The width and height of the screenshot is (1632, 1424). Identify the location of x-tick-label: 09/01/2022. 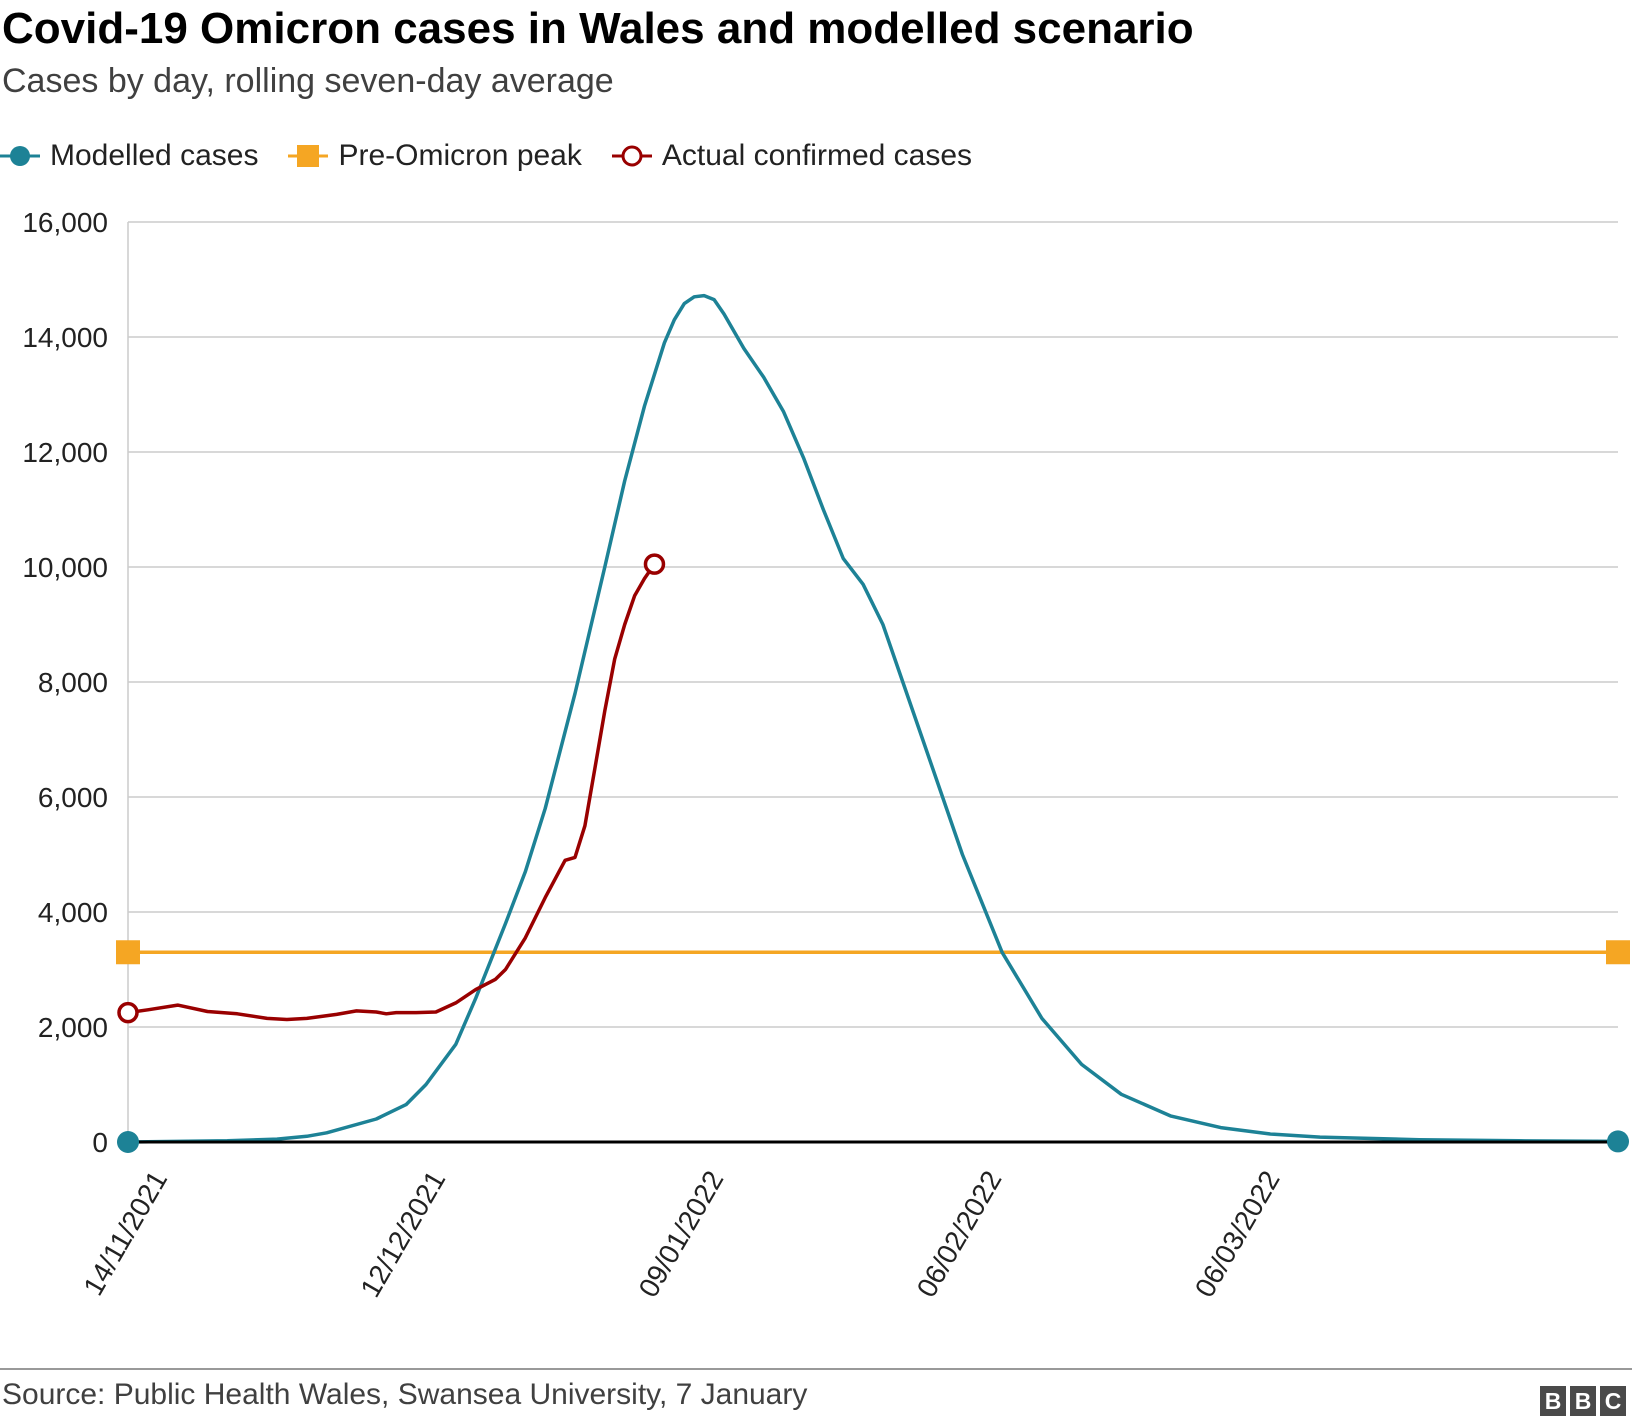
(681, 1234).